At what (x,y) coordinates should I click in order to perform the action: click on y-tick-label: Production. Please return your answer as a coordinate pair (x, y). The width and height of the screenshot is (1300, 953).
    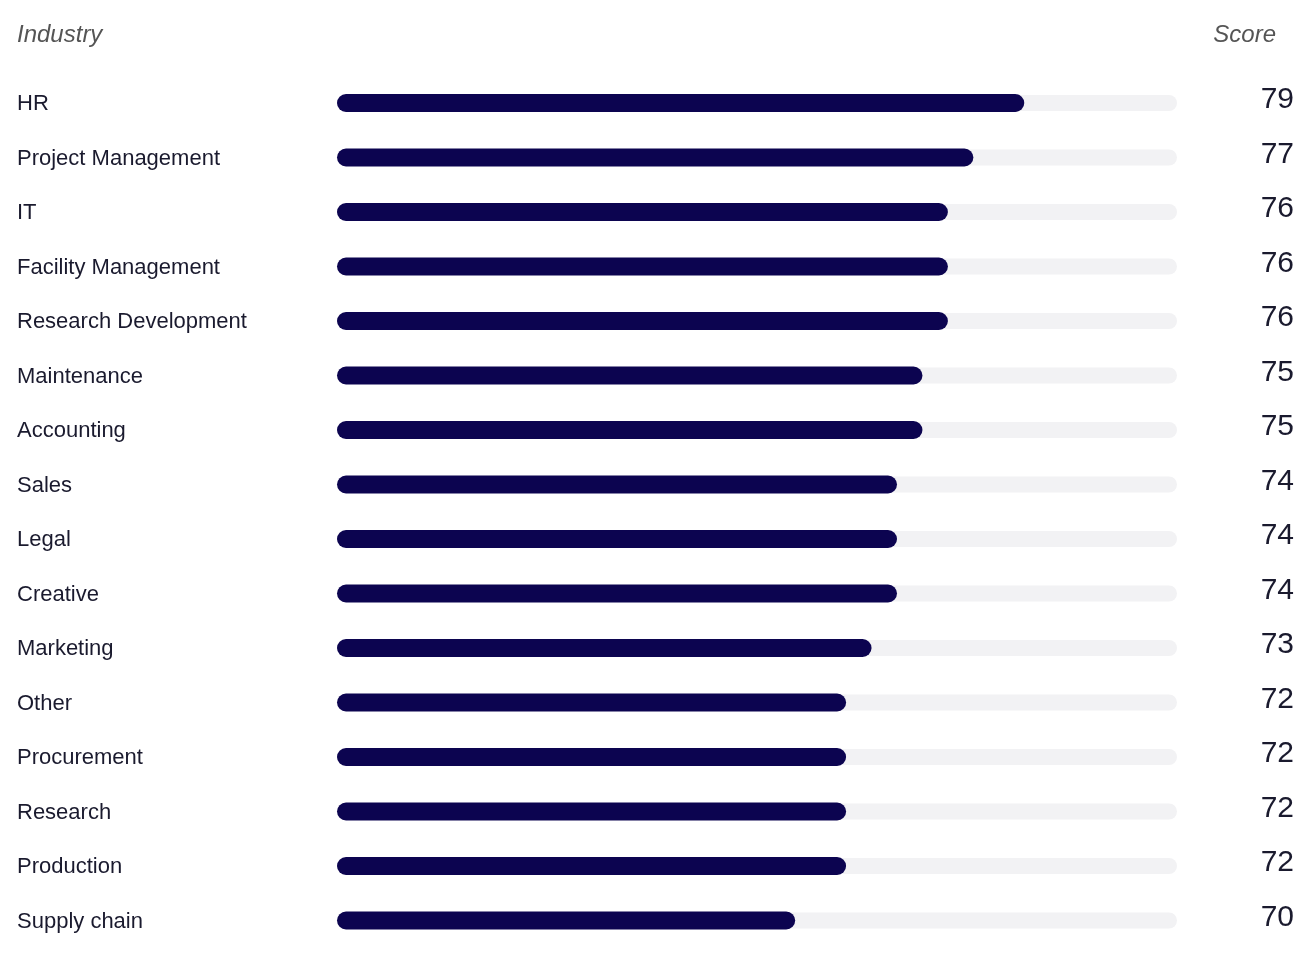
    Looking at the image, I should click on (70, 865).